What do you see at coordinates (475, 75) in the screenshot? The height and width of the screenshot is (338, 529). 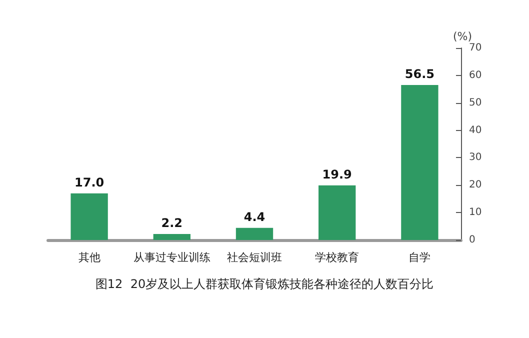 I see `y-tick-label: 60` at bounding box center [475, 75].